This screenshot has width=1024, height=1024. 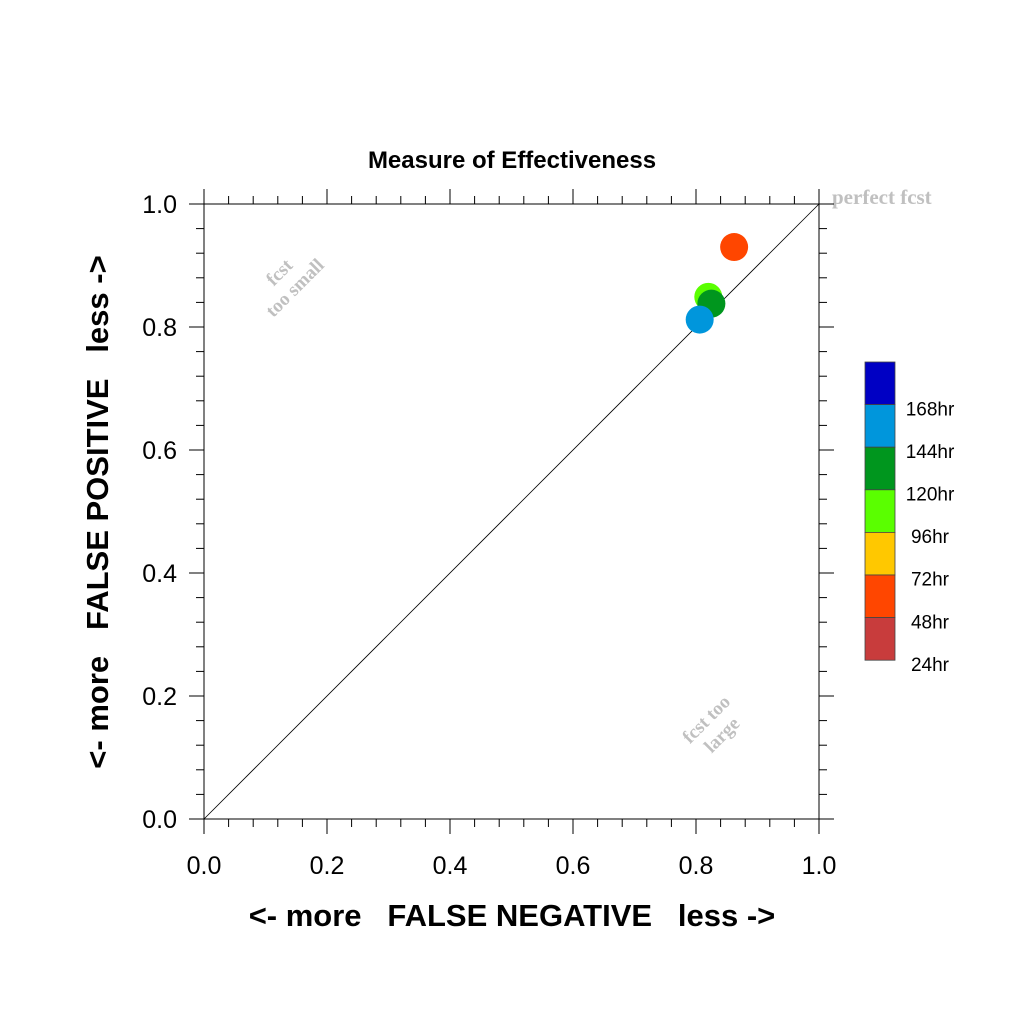 I want to click on legend-swatch-120hr, so click(x=880, y=468).